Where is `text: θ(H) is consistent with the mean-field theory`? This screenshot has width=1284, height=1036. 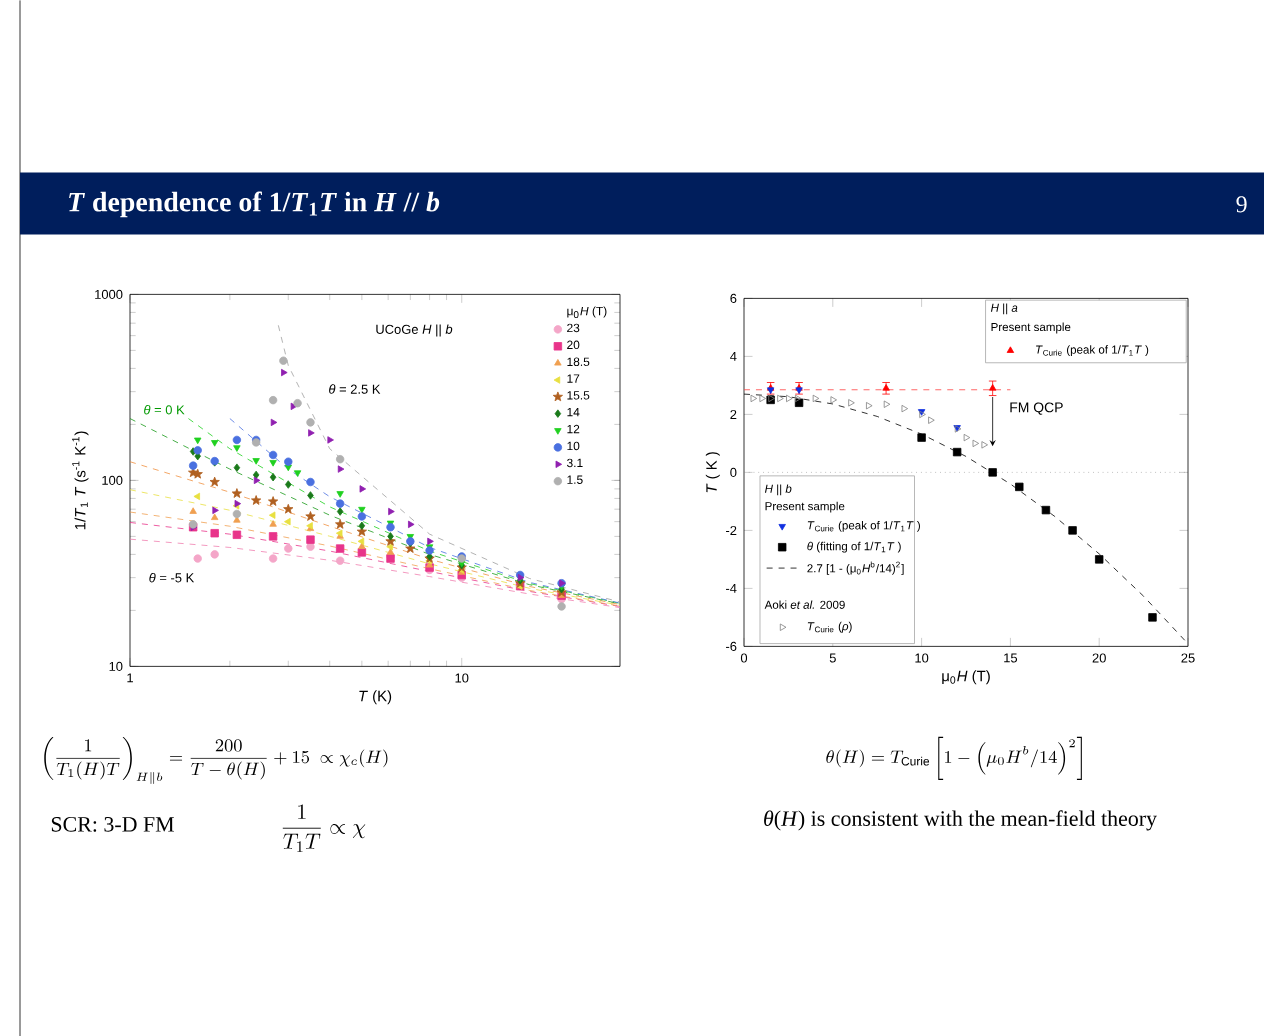 text: θ(H) is consistent with the mean-field theory is located at coordinates (960, 820).